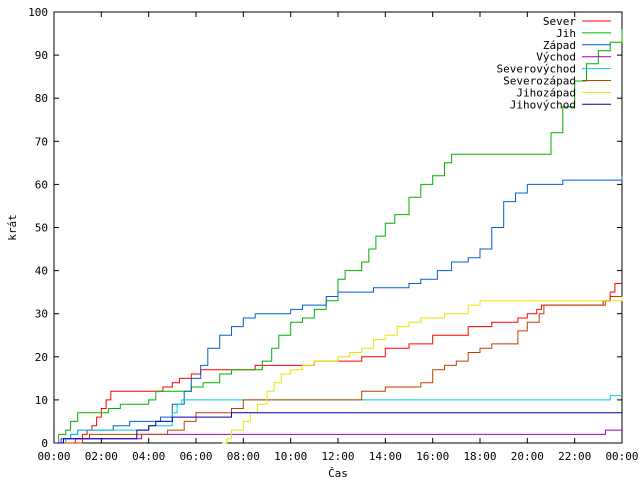 This screenshot has width=640, height=485. Describe the element at coordinates (41, 55) in the screenshot. I see `y-tick-label: 90` at that location.